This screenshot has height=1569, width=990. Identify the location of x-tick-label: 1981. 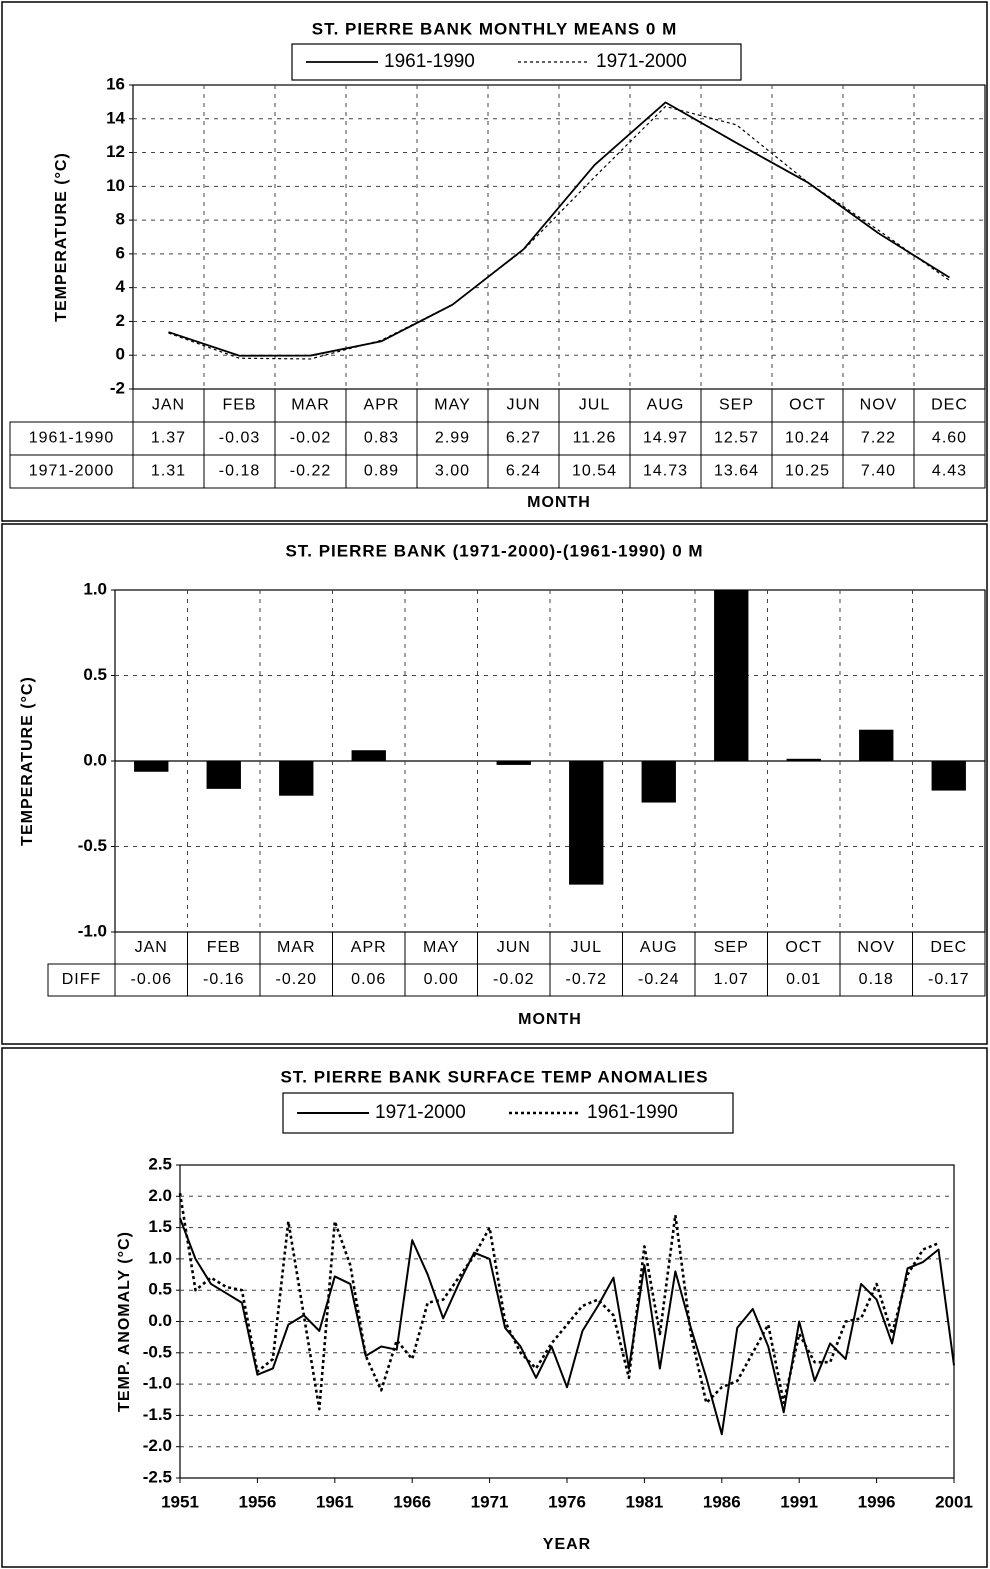
(644, 1501).